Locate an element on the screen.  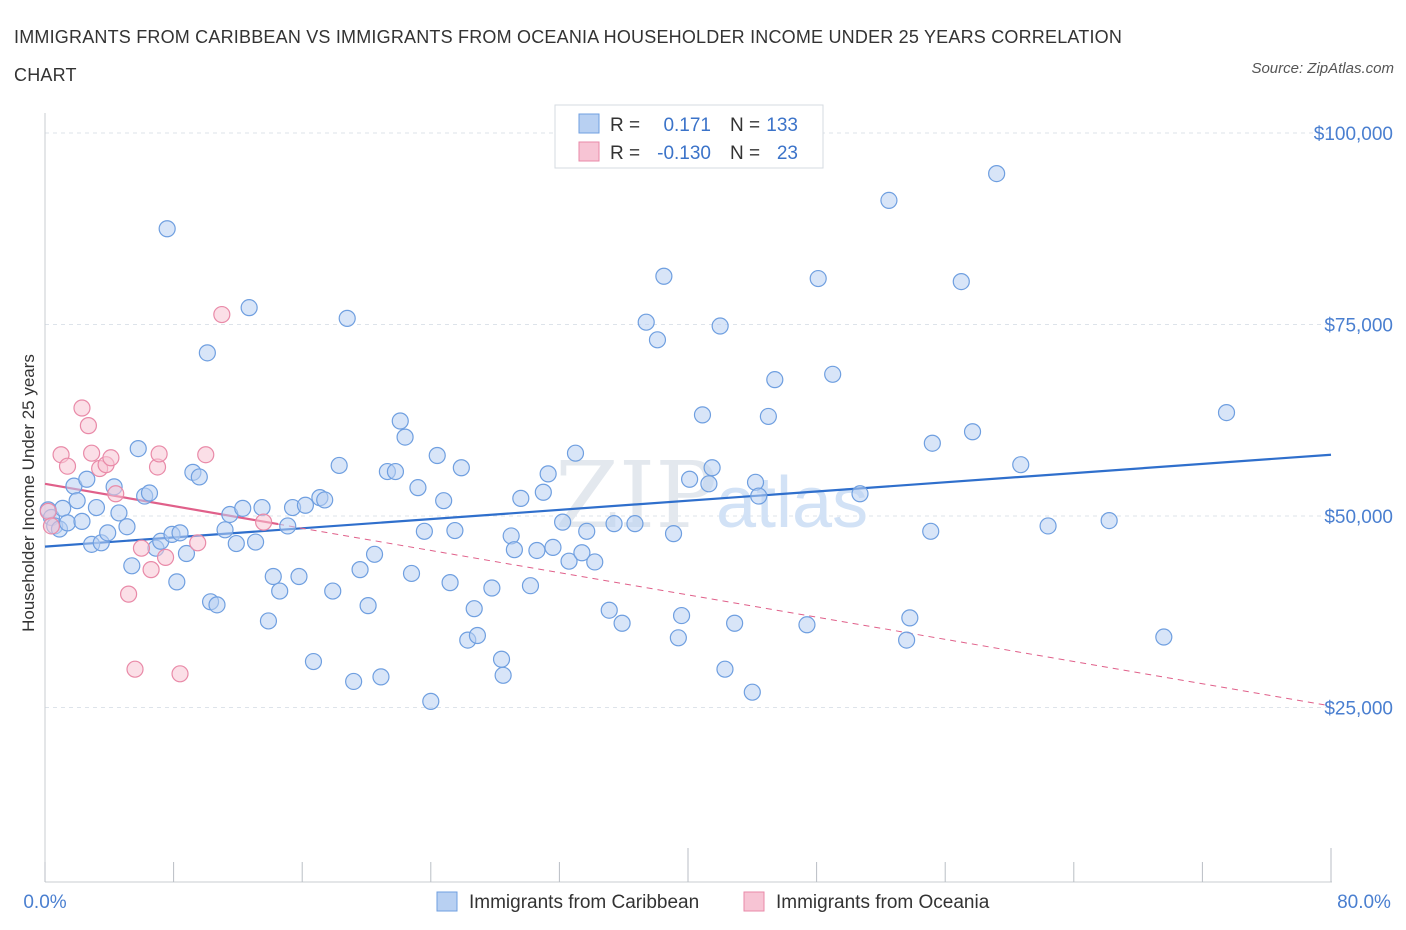
series-legend-swatch-caribbean is located at coordinates (447, 901).